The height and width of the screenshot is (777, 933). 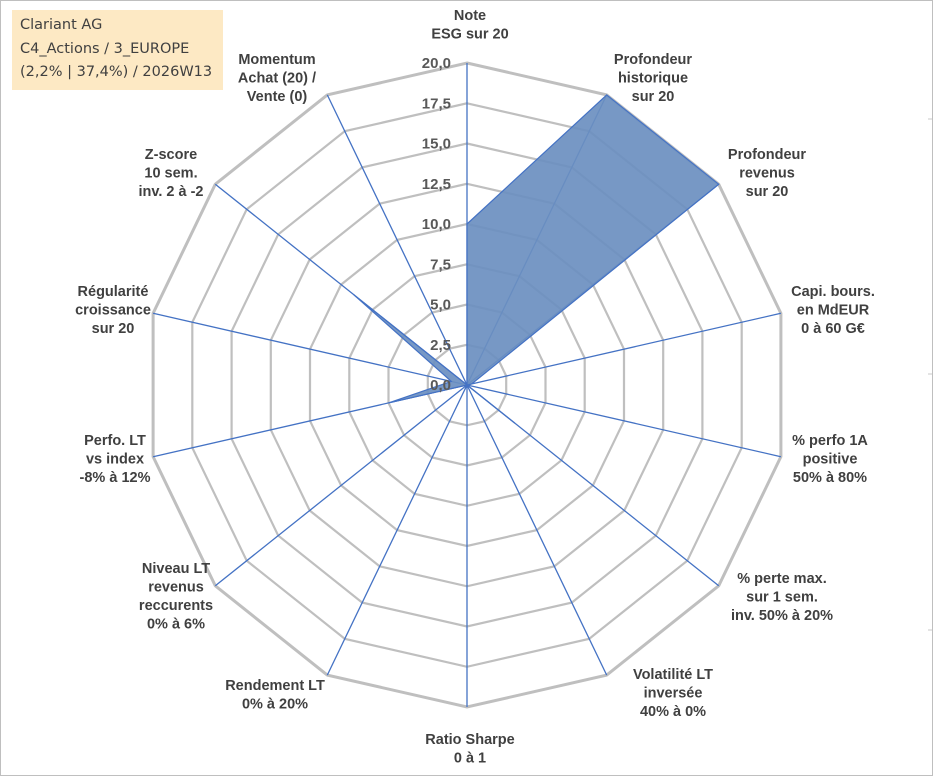 I want to click on axis-label-14: Momentum Achat (20) / Vente (0), so click(x=277, y=78).